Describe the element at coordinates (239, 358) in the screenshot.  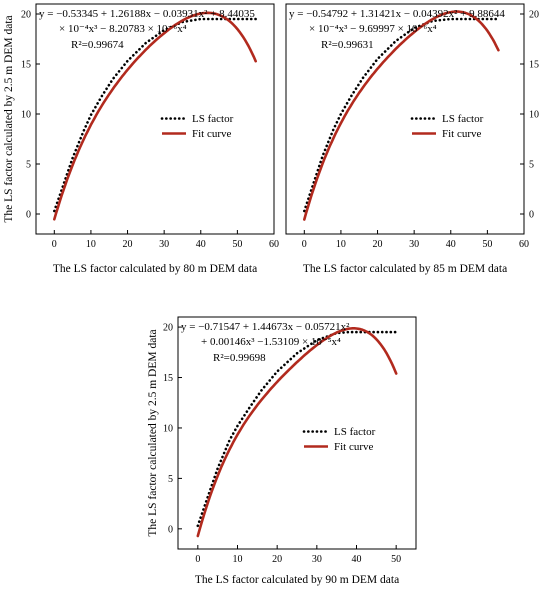
I see `fit-equation-line: R²=0.99698` at that location.